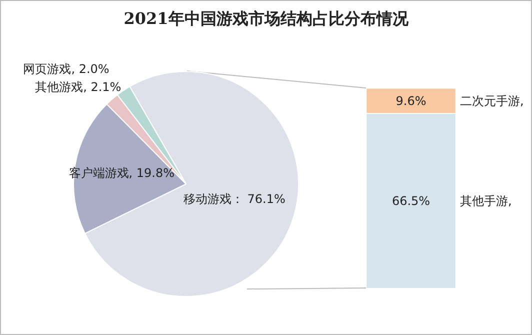 This screenshot has width=532, height=335. Describe the element at coordinates (492, 100) in the screenshot. I see `series-label: 二次元手游,` at that location.